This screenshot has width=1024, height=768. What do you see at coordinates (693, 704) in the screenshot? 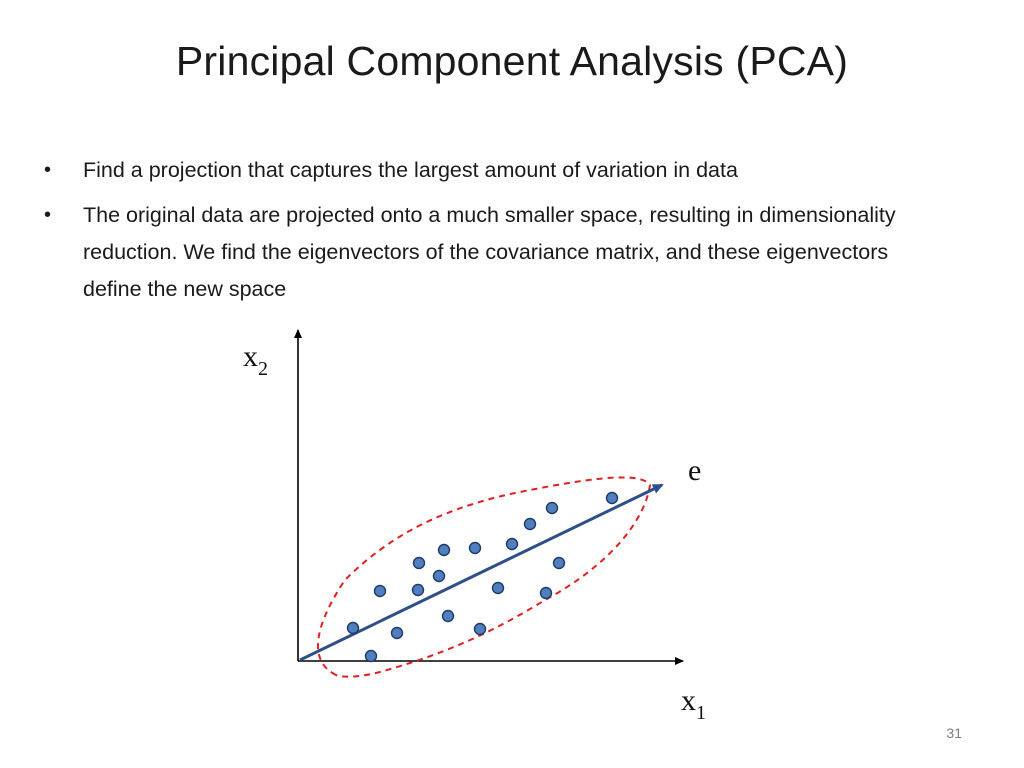
I see `x-axis-label: x1` at bounding box center [693, 704].